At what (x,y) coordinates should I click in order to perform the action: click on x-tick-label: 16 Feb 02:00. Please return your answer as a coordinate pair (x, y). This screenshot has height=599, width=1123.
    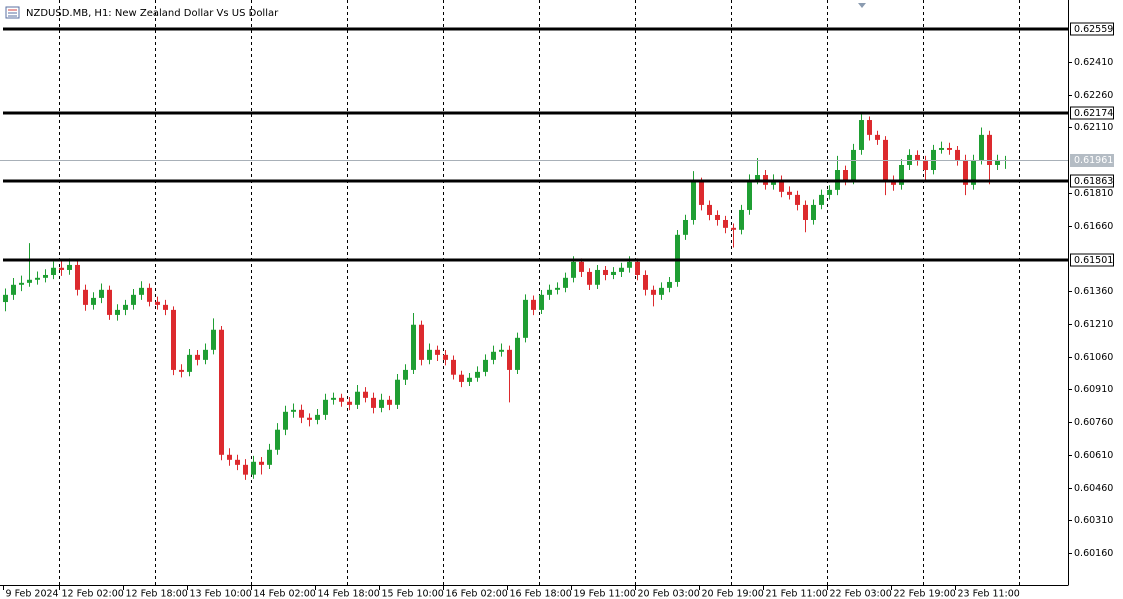
    Looking at the image, I should click on (477, 594).